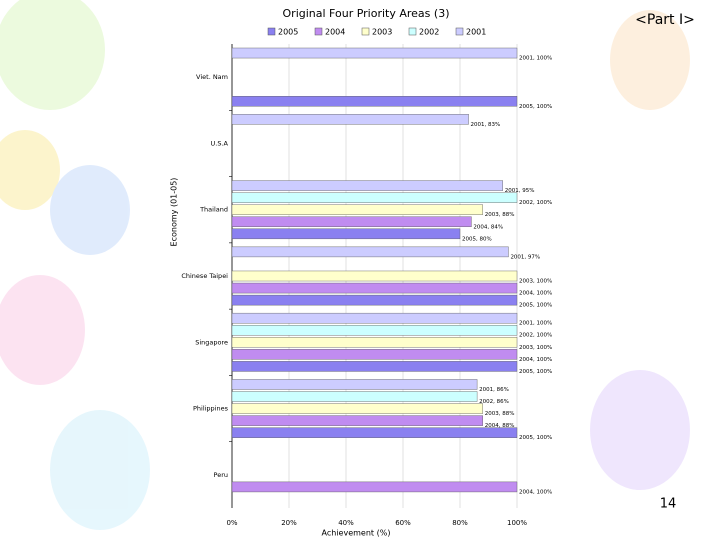 The height and width of the screenshot is (540, 720). What do you see at coordinates (429, 32) in the screenshot?
I see `legend-label: 2002` at bounding box center [429, 32].